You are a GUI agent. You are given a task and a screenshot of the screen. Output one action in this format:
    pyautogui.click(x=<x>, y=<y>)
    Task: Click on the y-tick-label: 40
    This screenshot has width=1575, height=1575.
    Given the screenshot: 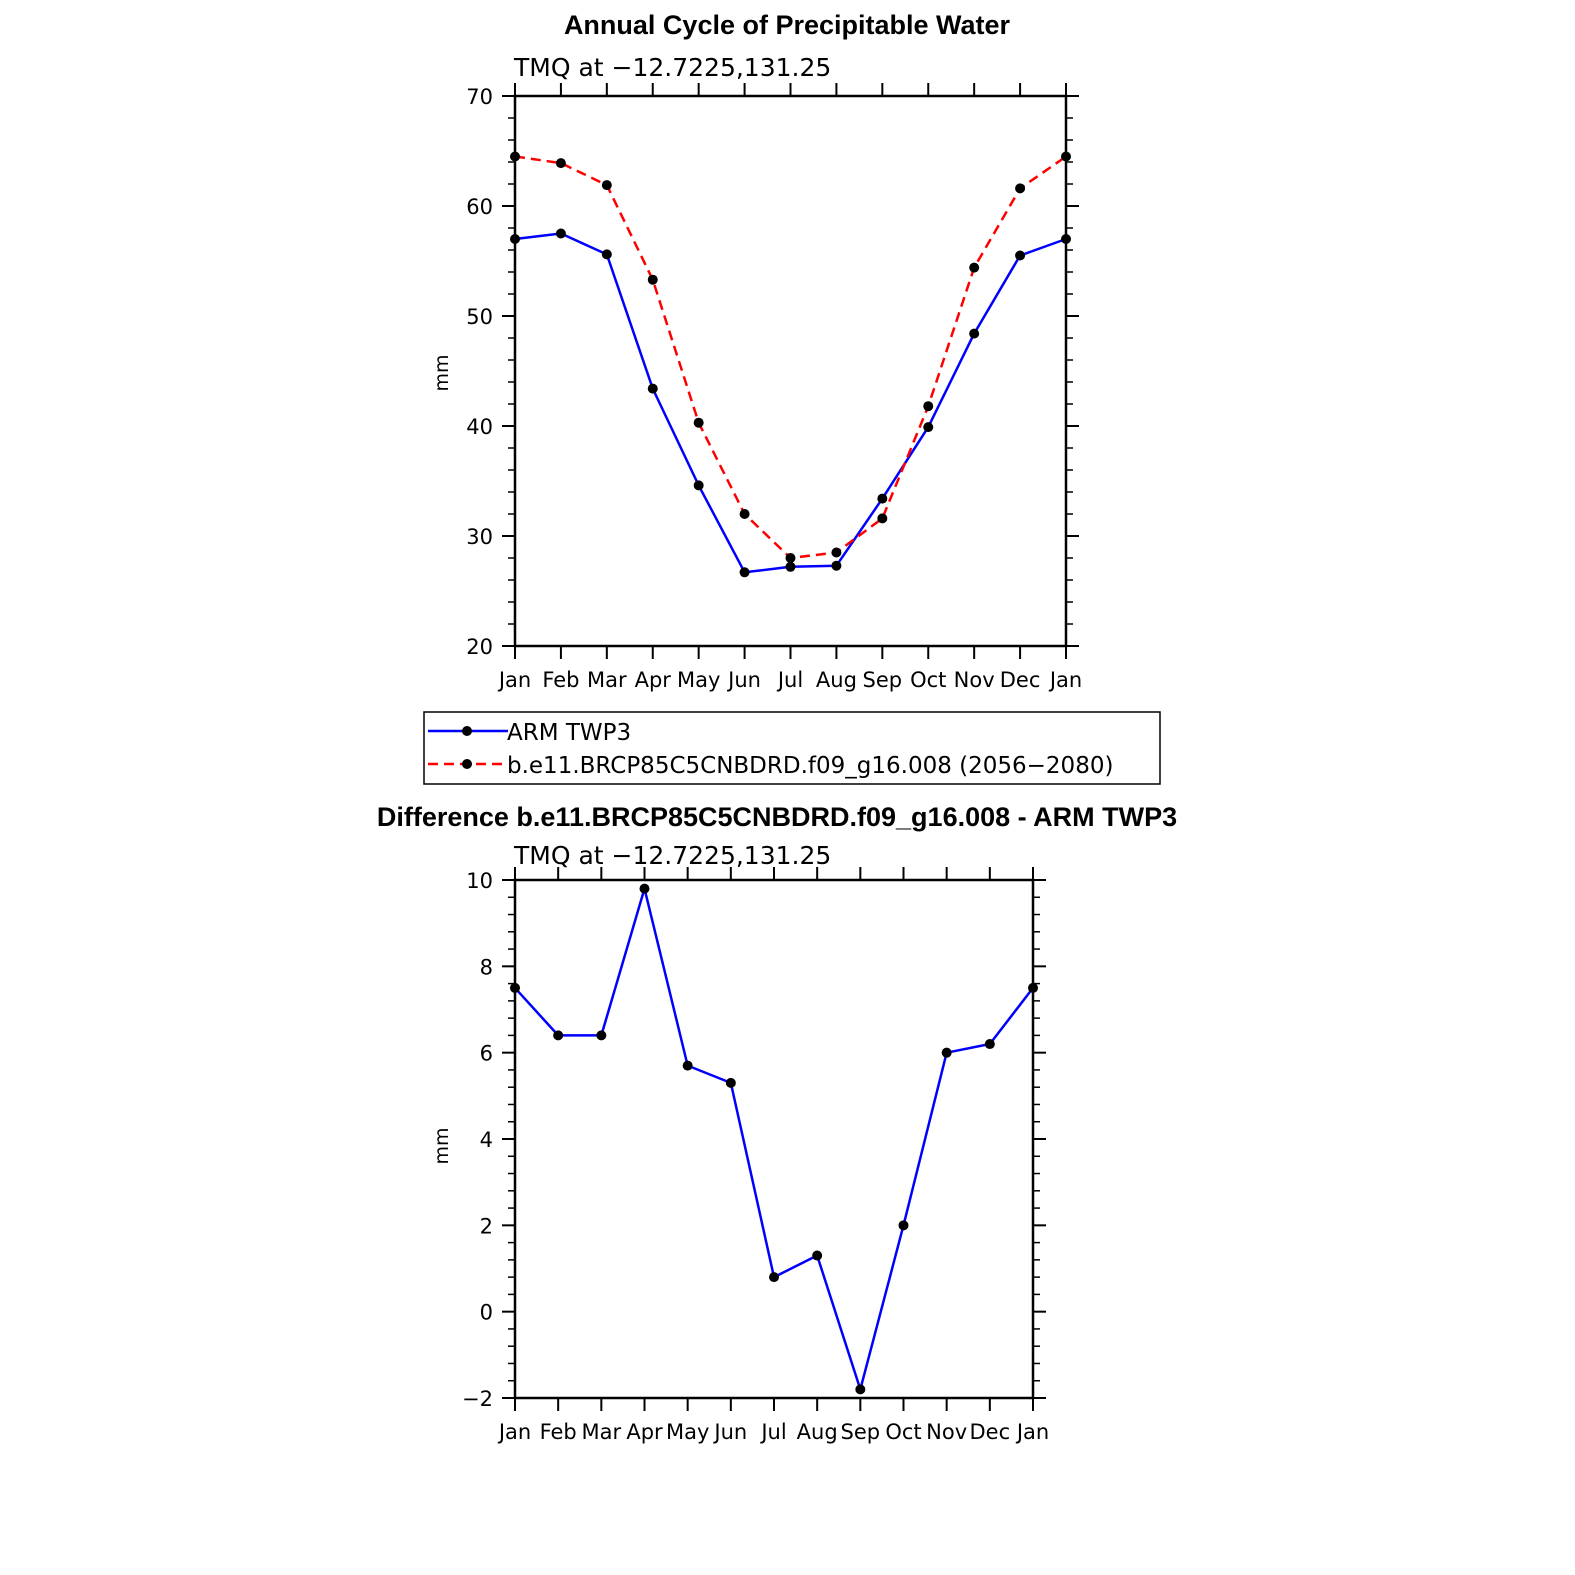 What is the action you would take?
    pyautogui.click(x=479, y=427)
    